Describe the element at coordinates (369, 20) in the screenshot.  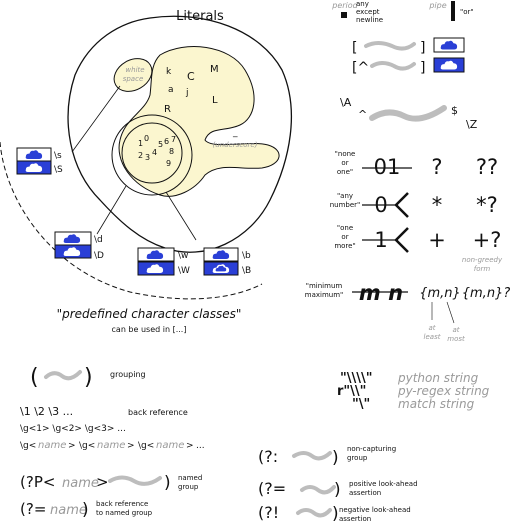
I see `period-desc-3: newline` at that location.